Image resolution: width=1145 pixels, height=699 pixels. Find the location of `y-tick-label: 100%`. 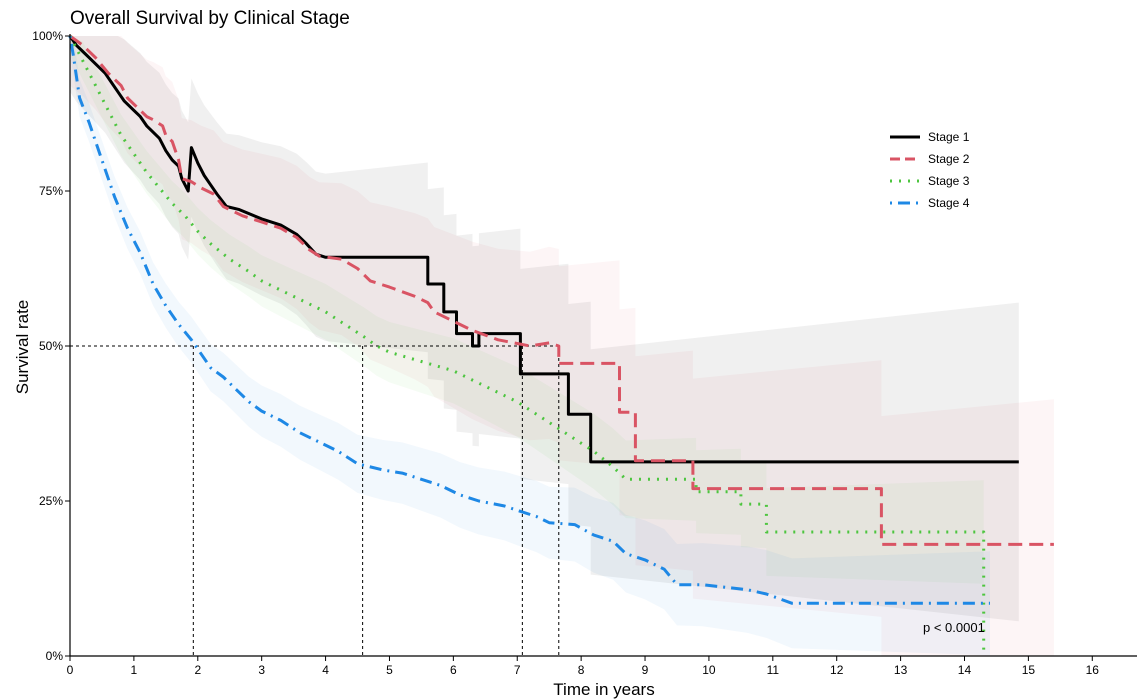

y-tick-label: 100% is located at coordinates (47, 36).